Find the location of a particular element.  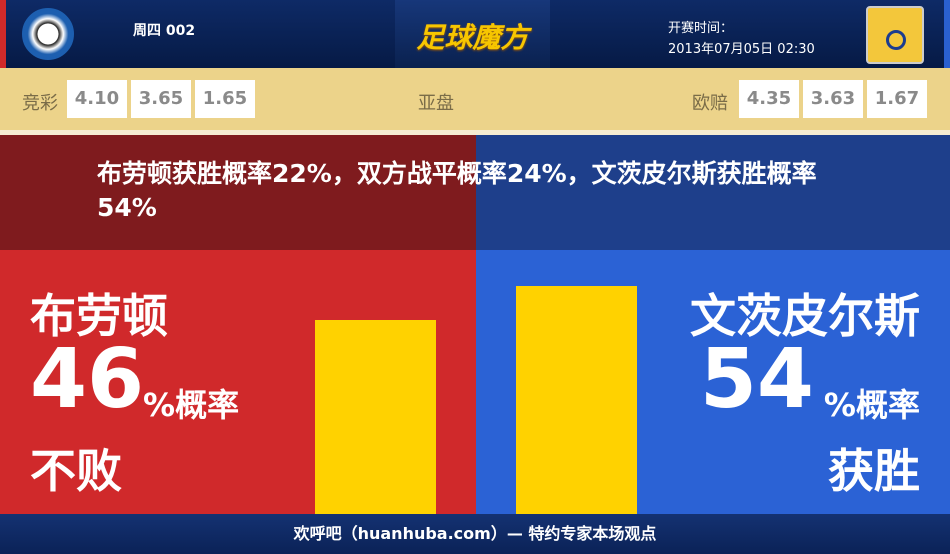

home-outcome: 不败 is located at coordinates (76, 471).